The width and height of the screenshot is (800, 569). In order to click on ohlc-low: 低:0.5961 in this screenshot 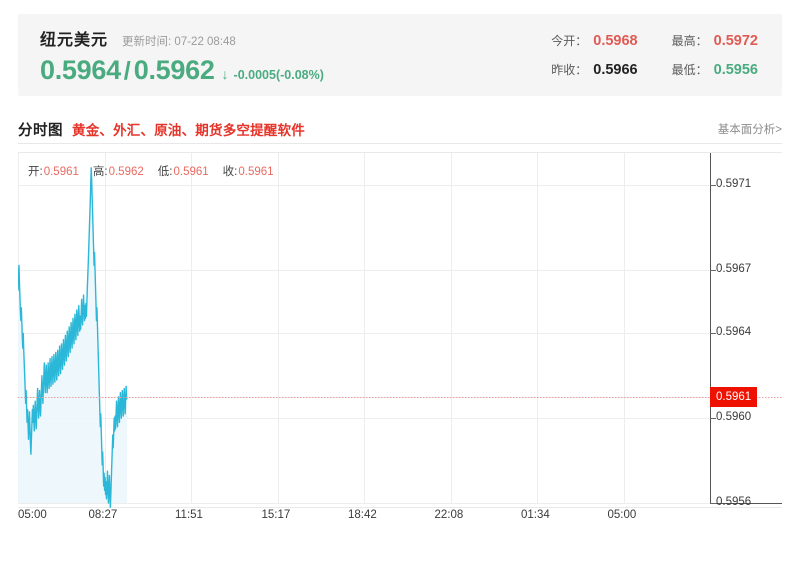, I will do `click(183, 171)`.